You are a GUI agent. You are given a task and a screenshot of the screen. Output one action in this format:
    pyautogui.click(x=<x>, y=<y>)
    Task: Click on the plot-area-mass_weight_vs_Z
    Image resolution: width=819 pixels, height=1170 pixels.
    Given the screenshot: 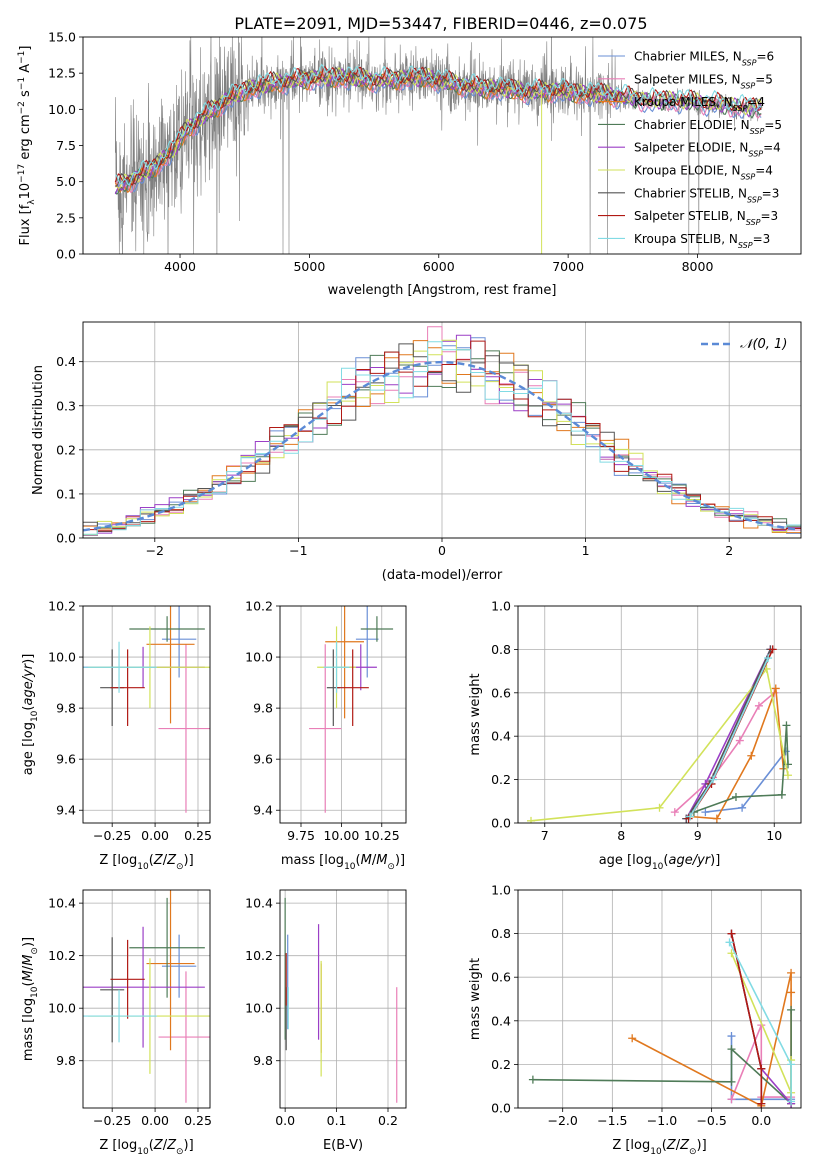 What is the action you would take?
    pyautogui.click(x=662, y=1018)
    